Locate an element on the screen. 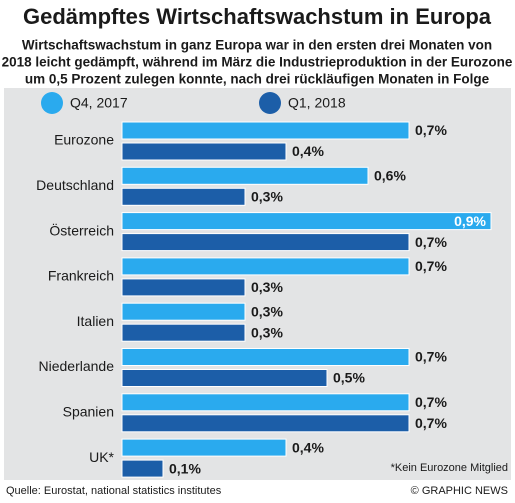 This screenshot has width=515, height=503. legend-label: Q1, 2018 is located at coordinates (317, 103).